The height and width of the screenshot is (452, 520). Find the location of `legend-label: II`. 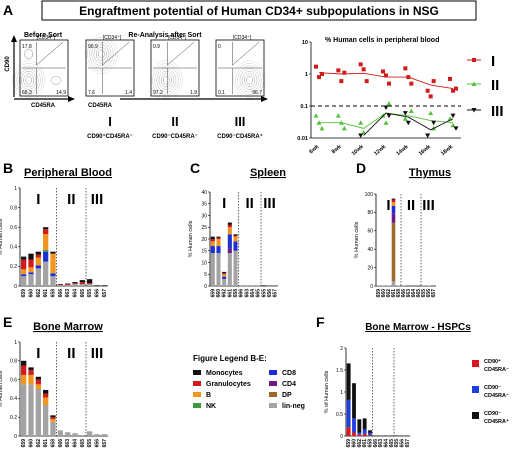

legend-label: II is located at coordinates (495, 85).